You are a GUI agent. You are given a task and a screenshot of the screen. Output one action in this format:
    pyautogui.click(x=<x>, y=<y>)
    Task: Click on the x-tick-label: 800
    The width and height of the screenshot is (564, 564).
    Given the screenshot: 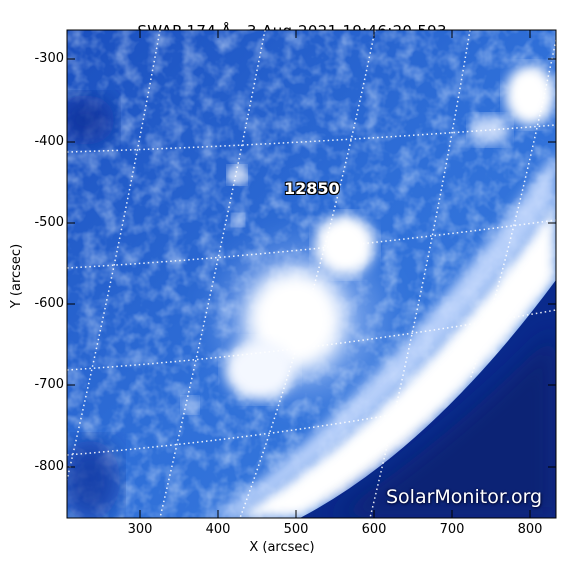 What is the action you would take?
    pyautogui.click(x=530, y=529)
    